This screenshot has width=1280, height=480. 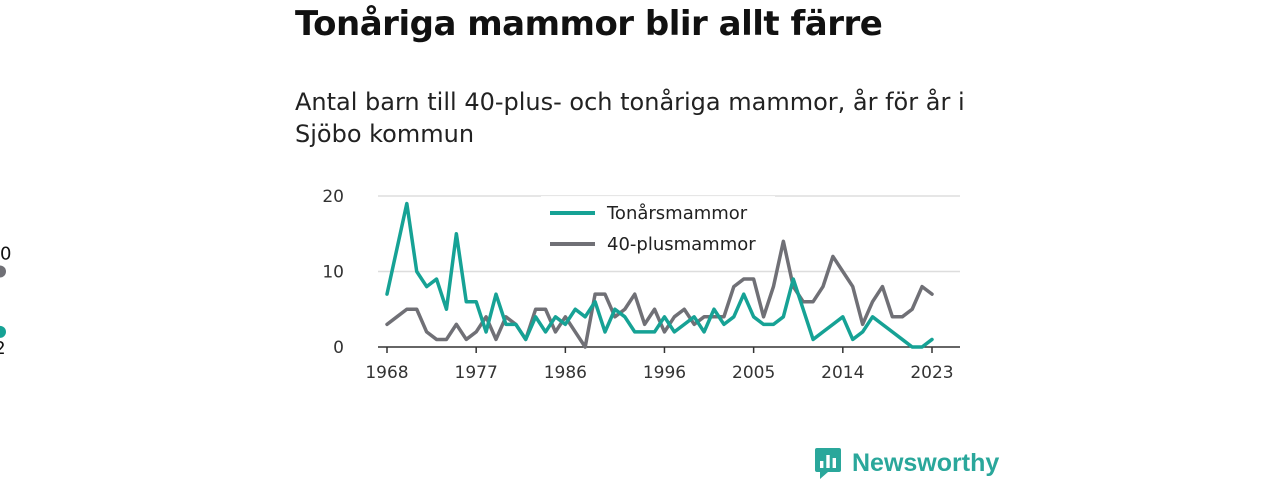 I want to click on y-tick-label: 0, so click(x=338, y=348).